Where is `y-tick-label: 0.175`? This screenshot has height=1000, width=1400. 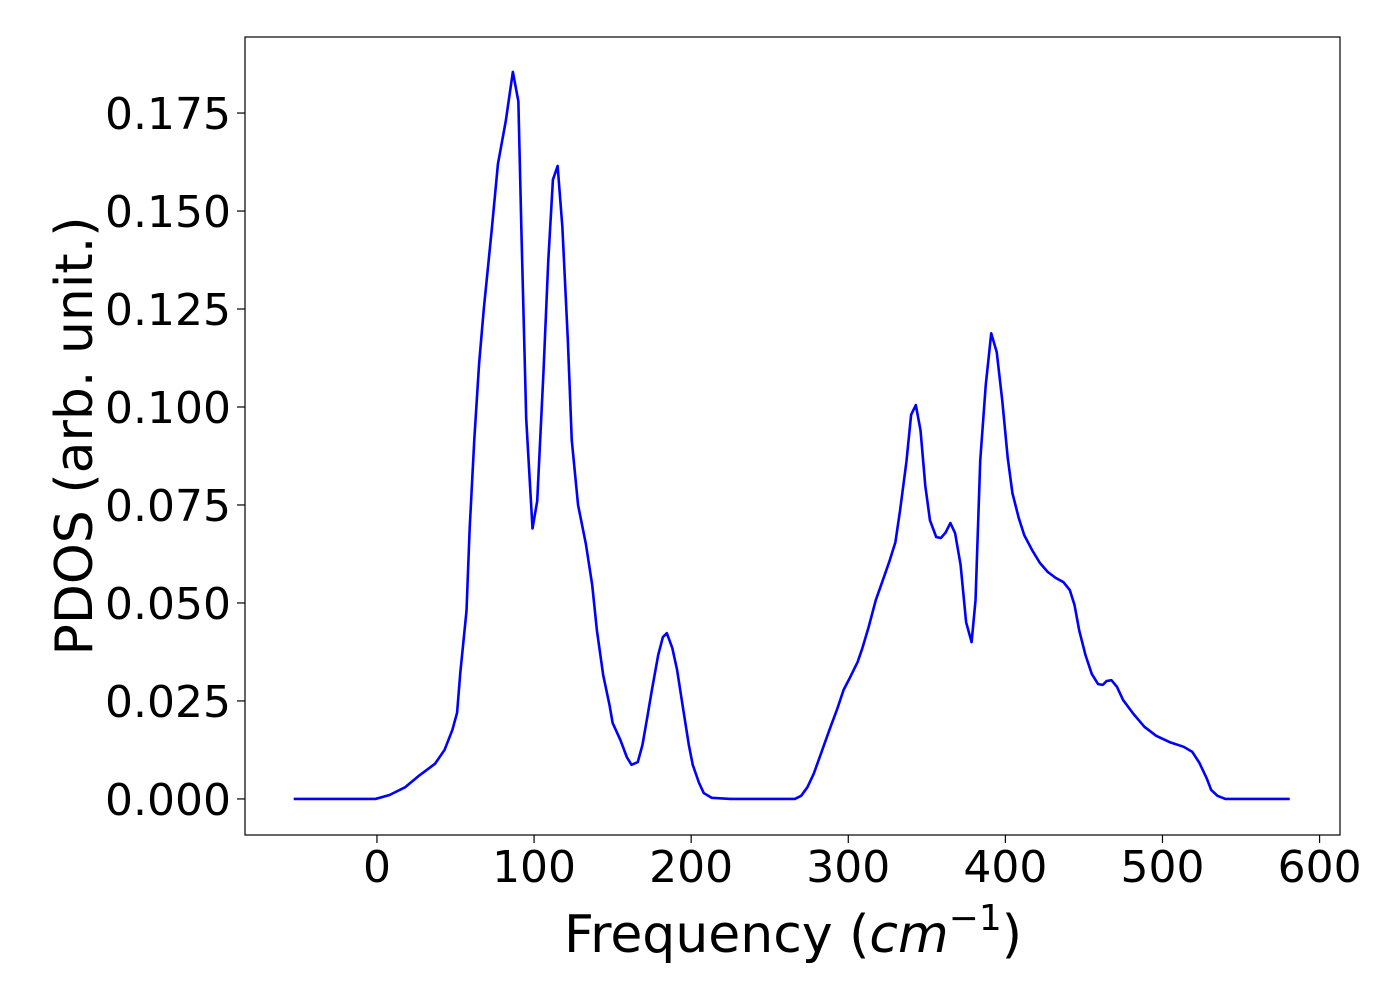
y-tick-label: 0.175 is located at coordinates (168, 114).